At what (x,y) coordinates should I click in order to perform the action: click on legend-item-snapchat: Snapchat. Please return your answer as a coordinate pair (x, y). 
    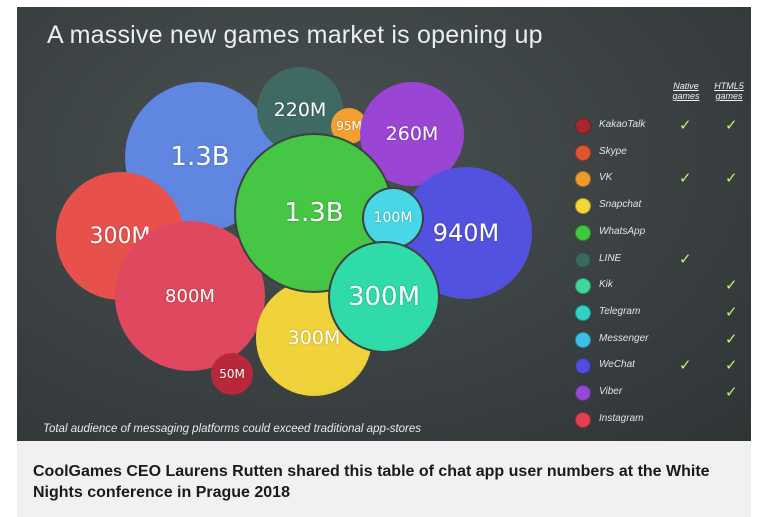
    Looking at the image, I should click on (662, 206).